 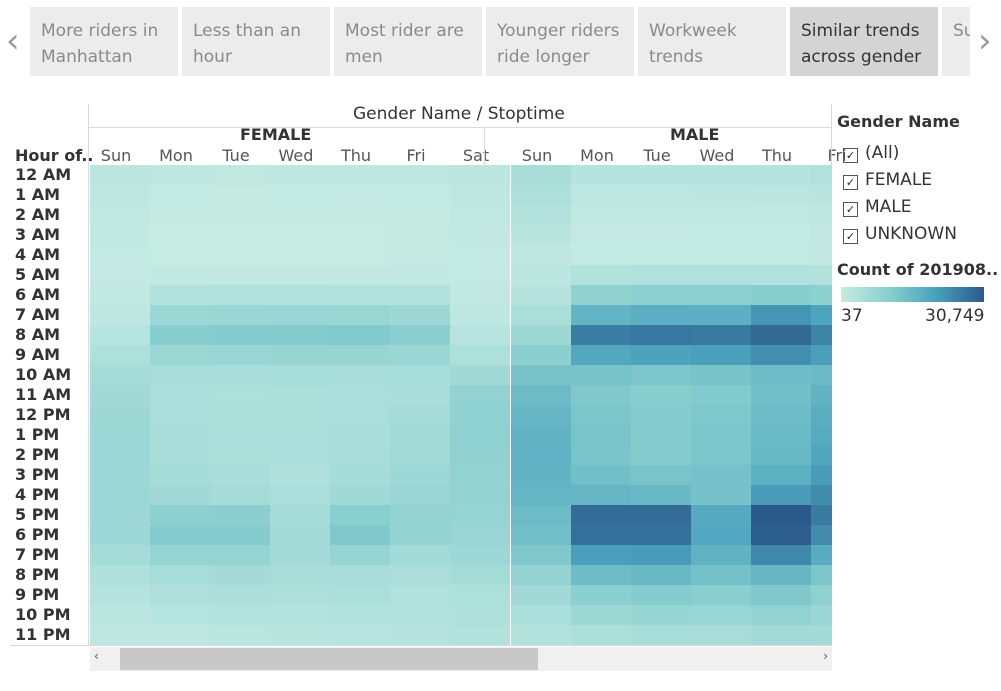 What do you see at coordinates (560, 41) in the screenshot?
I see `story-tab: Younger riders ride longer` at bounding box center [560, 41].